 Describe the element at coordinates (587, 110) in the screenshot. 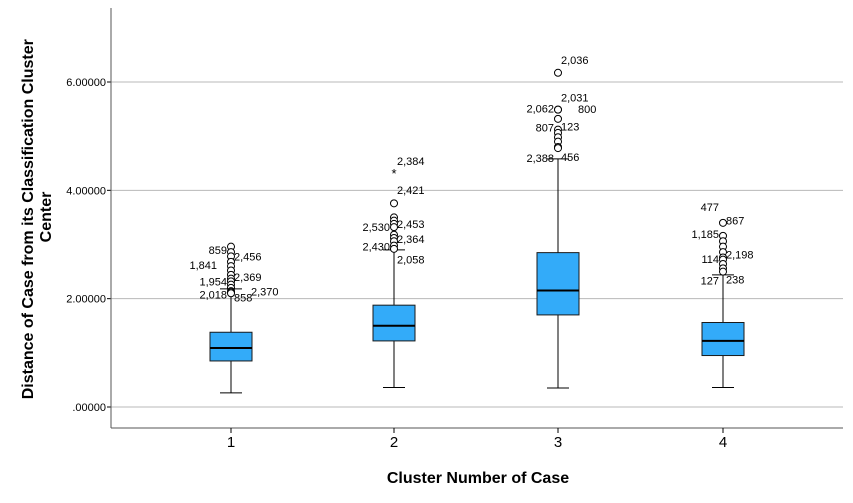

I see `outlier-label: 800` at that location.